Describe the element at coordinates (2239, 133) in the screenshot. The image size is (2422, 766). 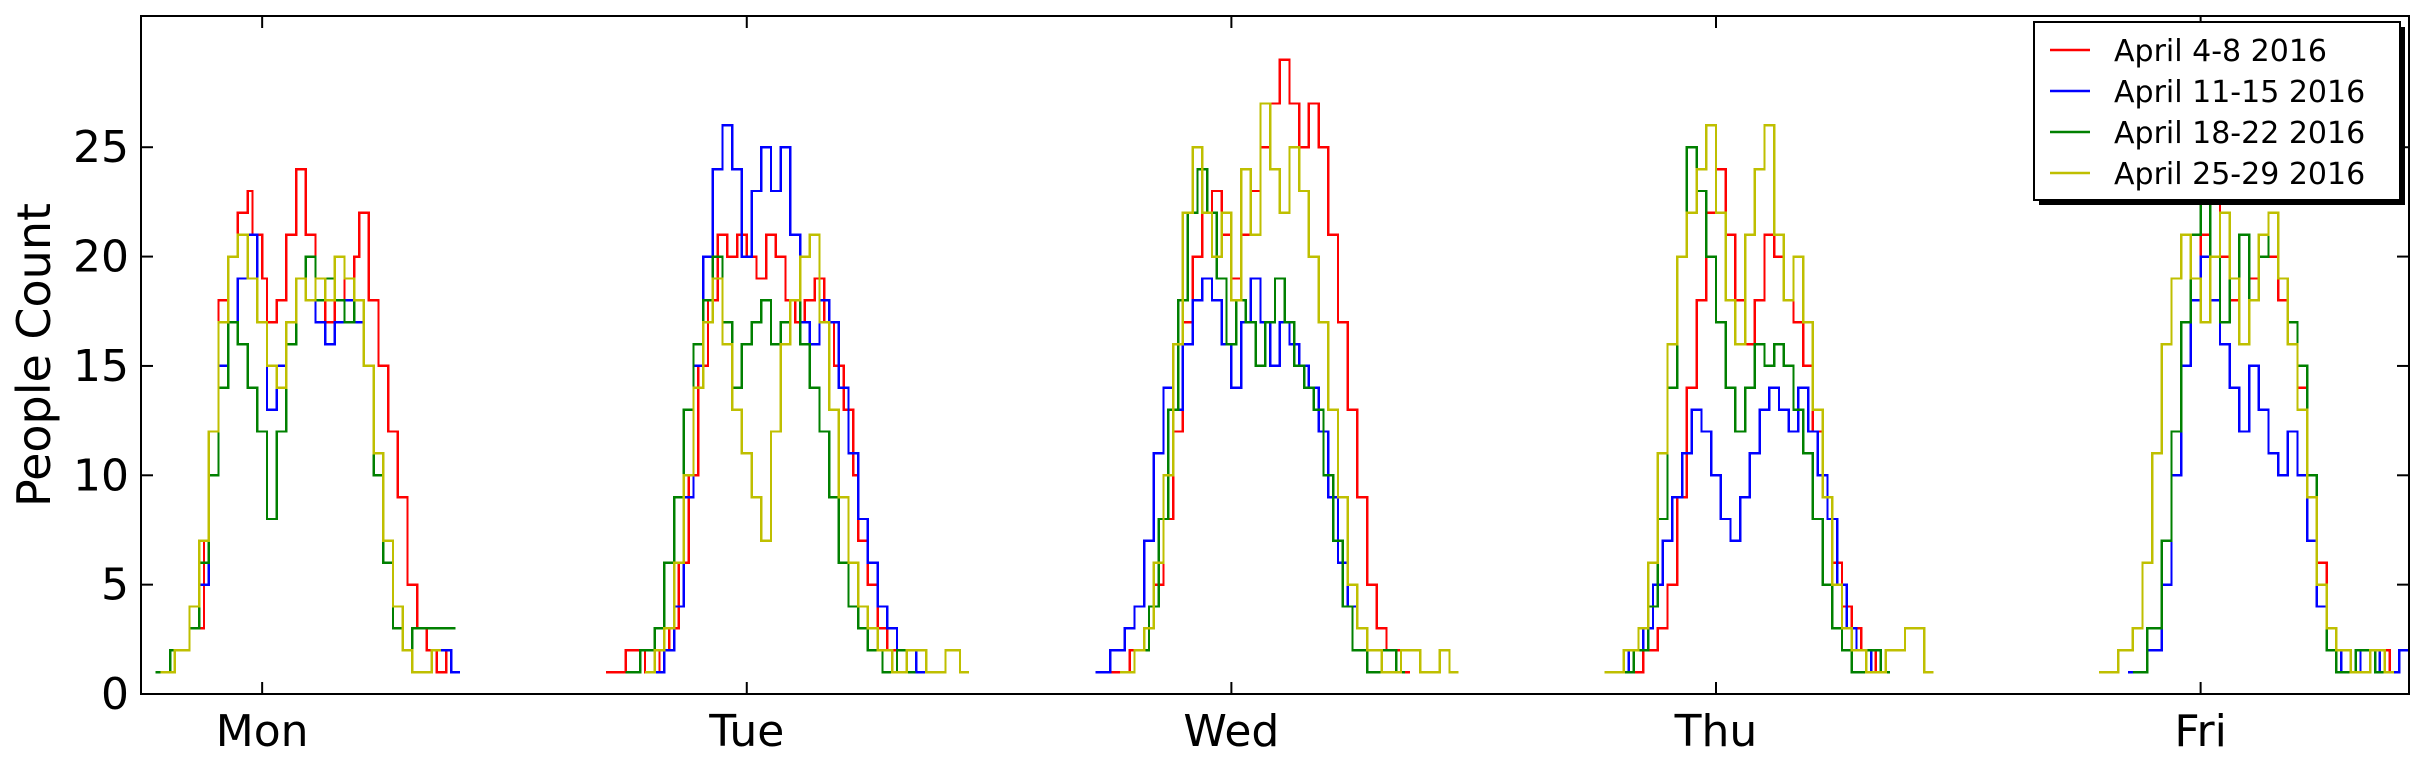
I see `legend-label-3: April 18-22 2016` at that location.